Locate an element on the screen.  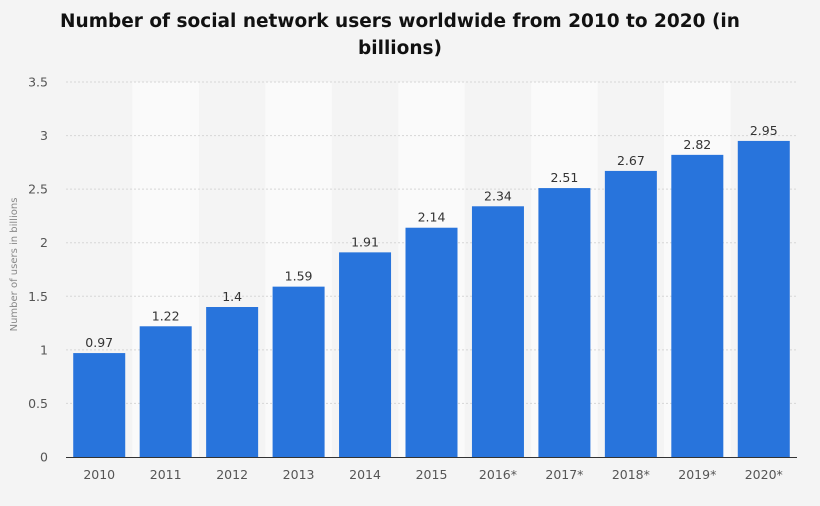
x-tick-label: 2010 is located at coordinates (99, 474).